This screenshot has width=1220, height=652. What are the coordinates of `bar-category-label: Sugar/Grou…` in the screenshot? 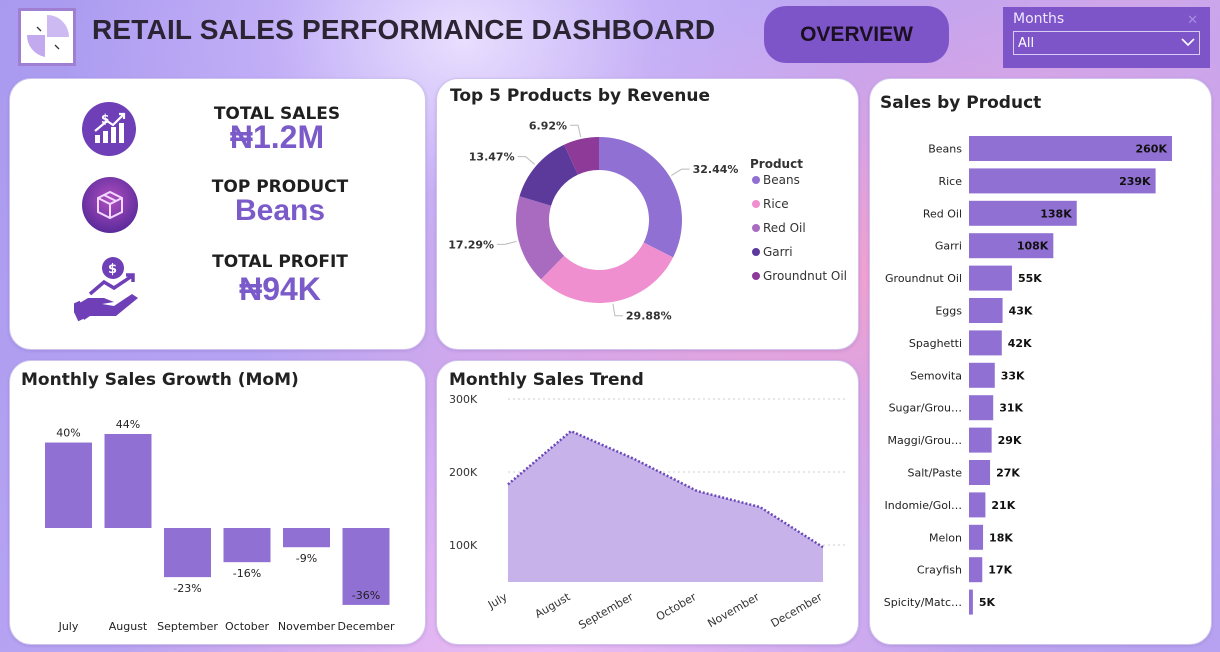 It's located at (925, 408).